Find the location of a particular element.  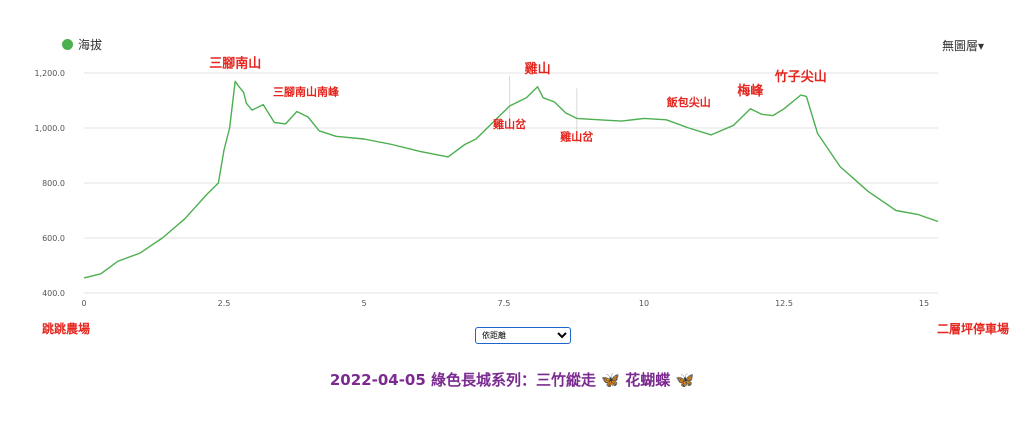

distance-mode-select: 依距離 is located at coordinates (523, 335).